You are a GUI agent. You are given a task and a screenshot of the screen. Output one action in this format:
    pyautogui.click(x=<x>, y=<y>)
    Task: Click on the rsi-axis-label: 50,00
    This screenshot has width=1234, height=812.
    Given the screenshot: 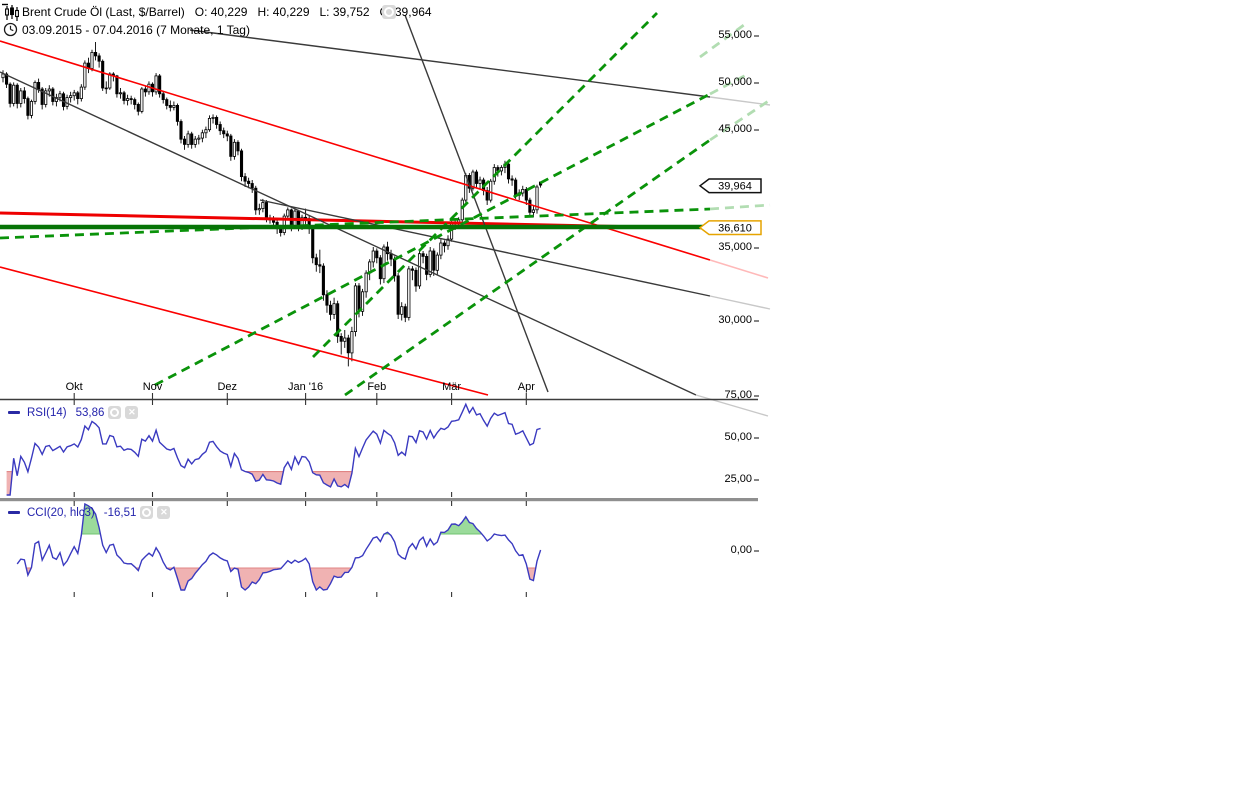 What is the action you would take?
    pyautogui.click(x=738, y=437)
    